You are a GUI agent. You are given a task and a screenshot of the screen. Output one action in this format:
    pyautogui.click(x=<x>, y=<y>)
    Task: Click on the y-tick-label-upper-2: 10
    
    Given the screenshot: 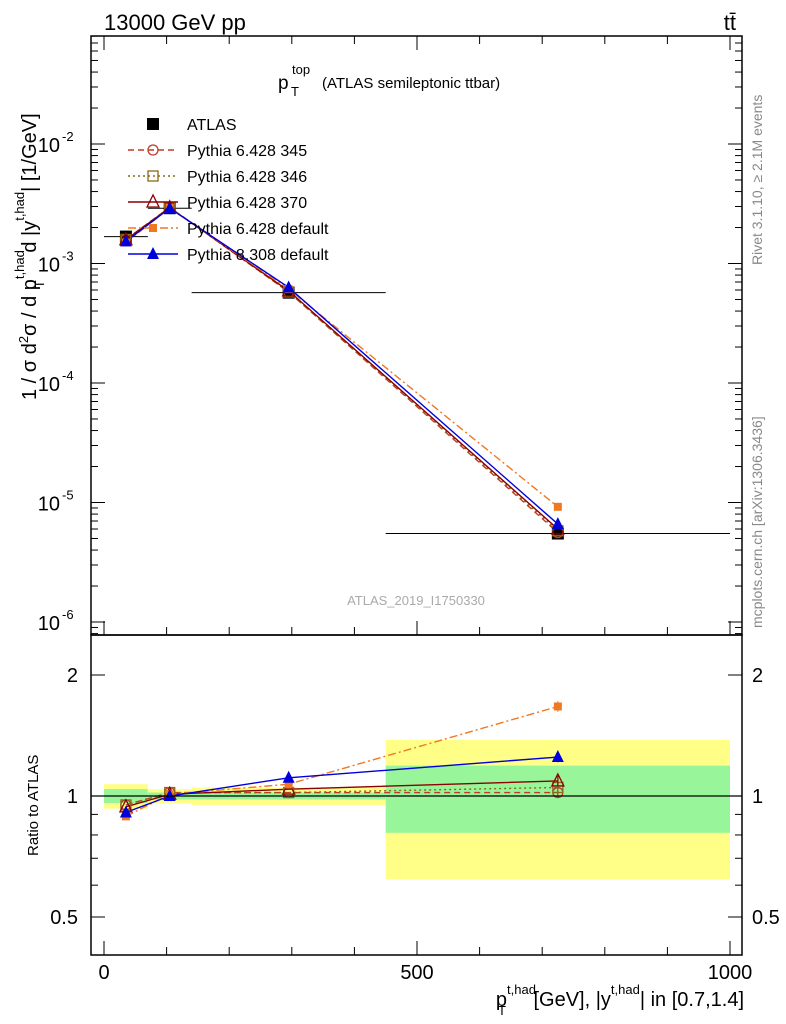 What is the action you would take?
    pyautogui.click(x=49, y=385)
    